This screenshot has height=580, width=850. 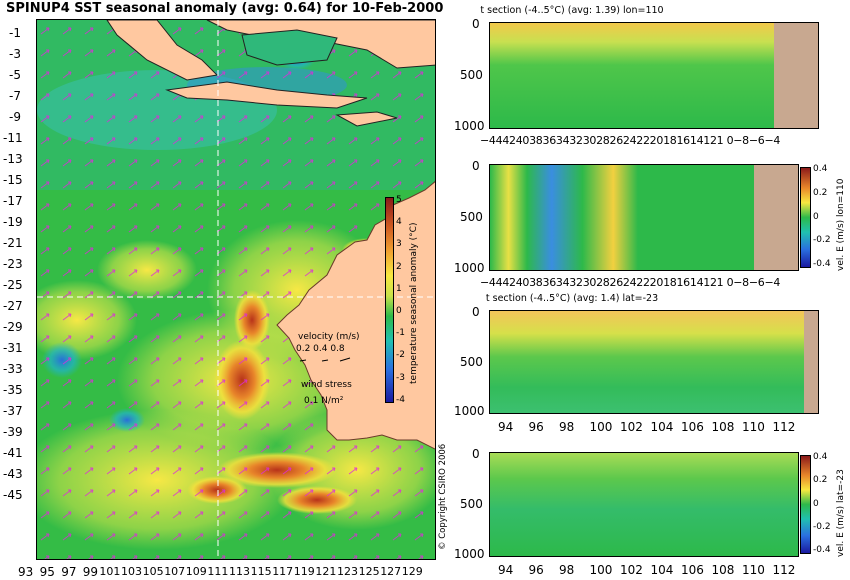 I want to click on latitude-tick: -43, so click(x=13, y=474).